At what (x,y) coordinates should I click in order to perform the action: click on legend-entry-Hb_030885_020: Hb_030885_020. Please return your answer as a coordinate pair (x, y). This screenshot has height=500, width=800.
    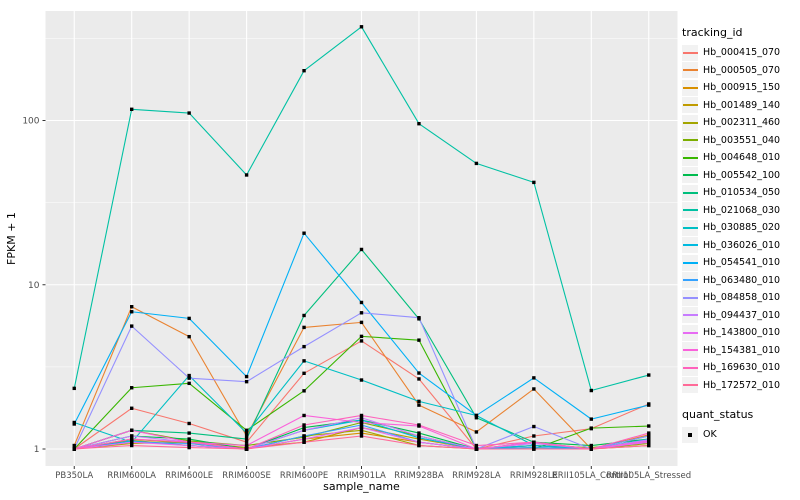
    Looking at the image, I should click on (740, 228).